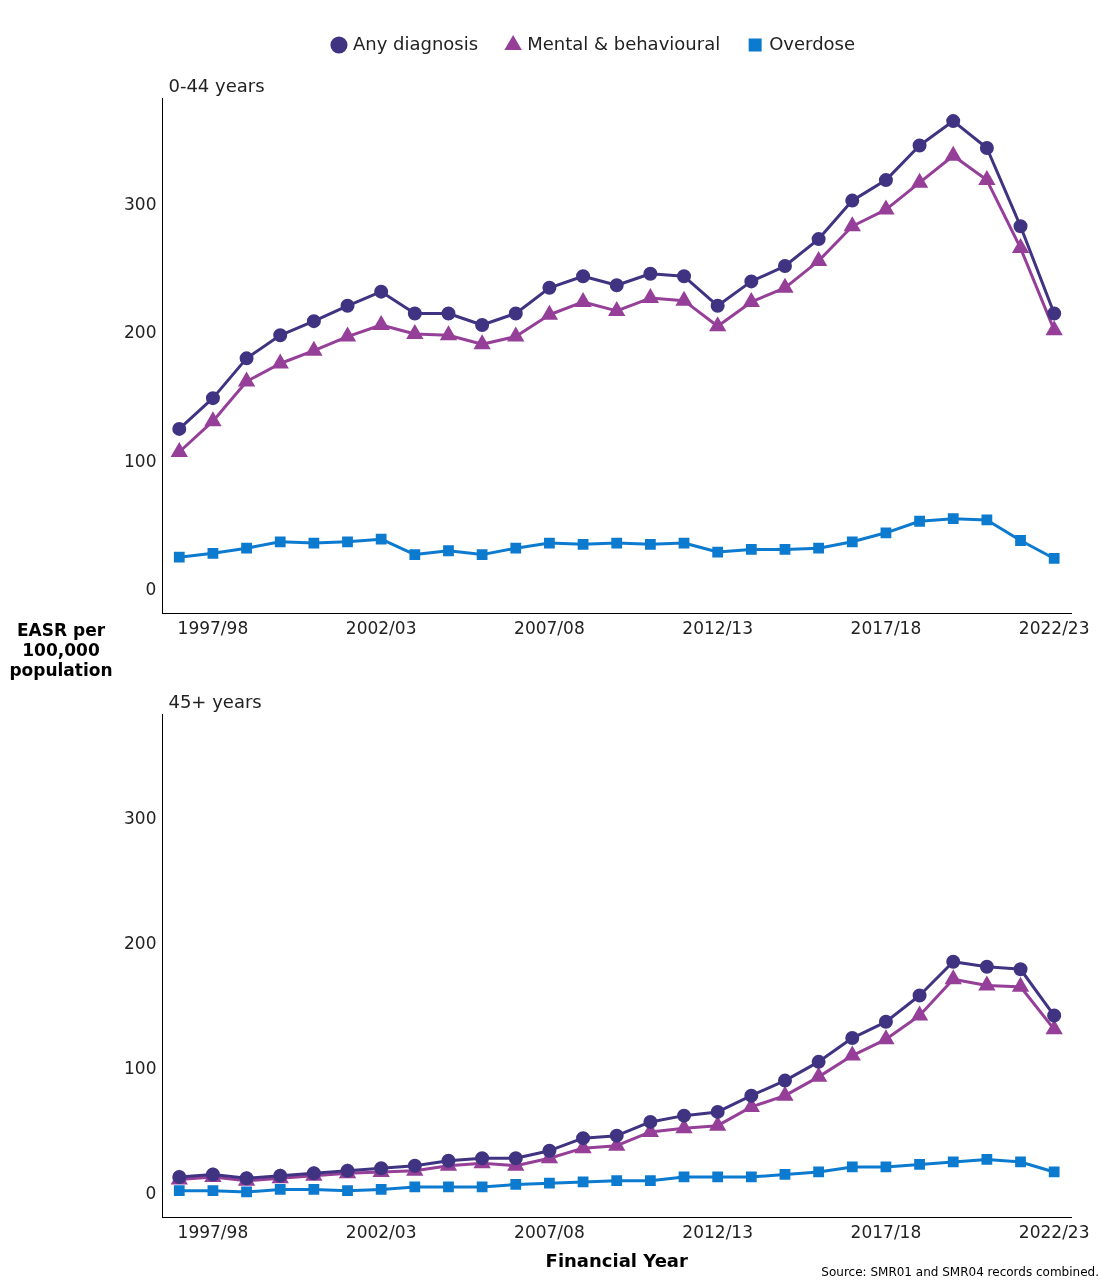 The height and width of the screenshot is (1281, 1101). What do you see at coordinates (61, 650) in the screenshot?
I see `y-axis-title: EASR per 100,000 population` at bounding box center [61, 650].